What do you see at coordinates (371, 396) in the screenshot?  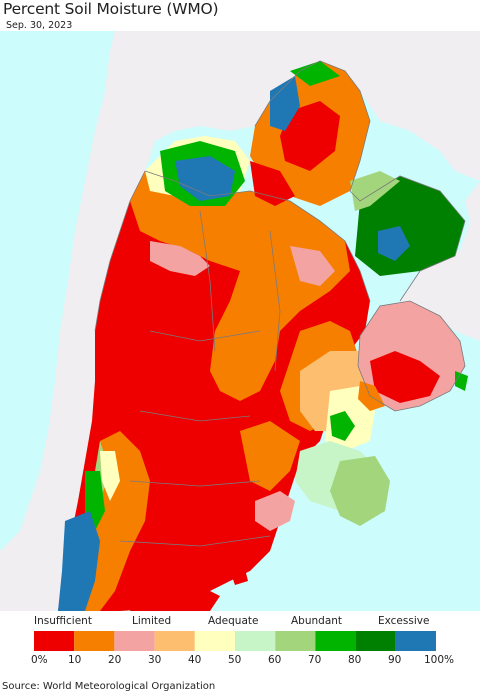 I see `region-uruguay-orange` at bounding box center [371, 396].